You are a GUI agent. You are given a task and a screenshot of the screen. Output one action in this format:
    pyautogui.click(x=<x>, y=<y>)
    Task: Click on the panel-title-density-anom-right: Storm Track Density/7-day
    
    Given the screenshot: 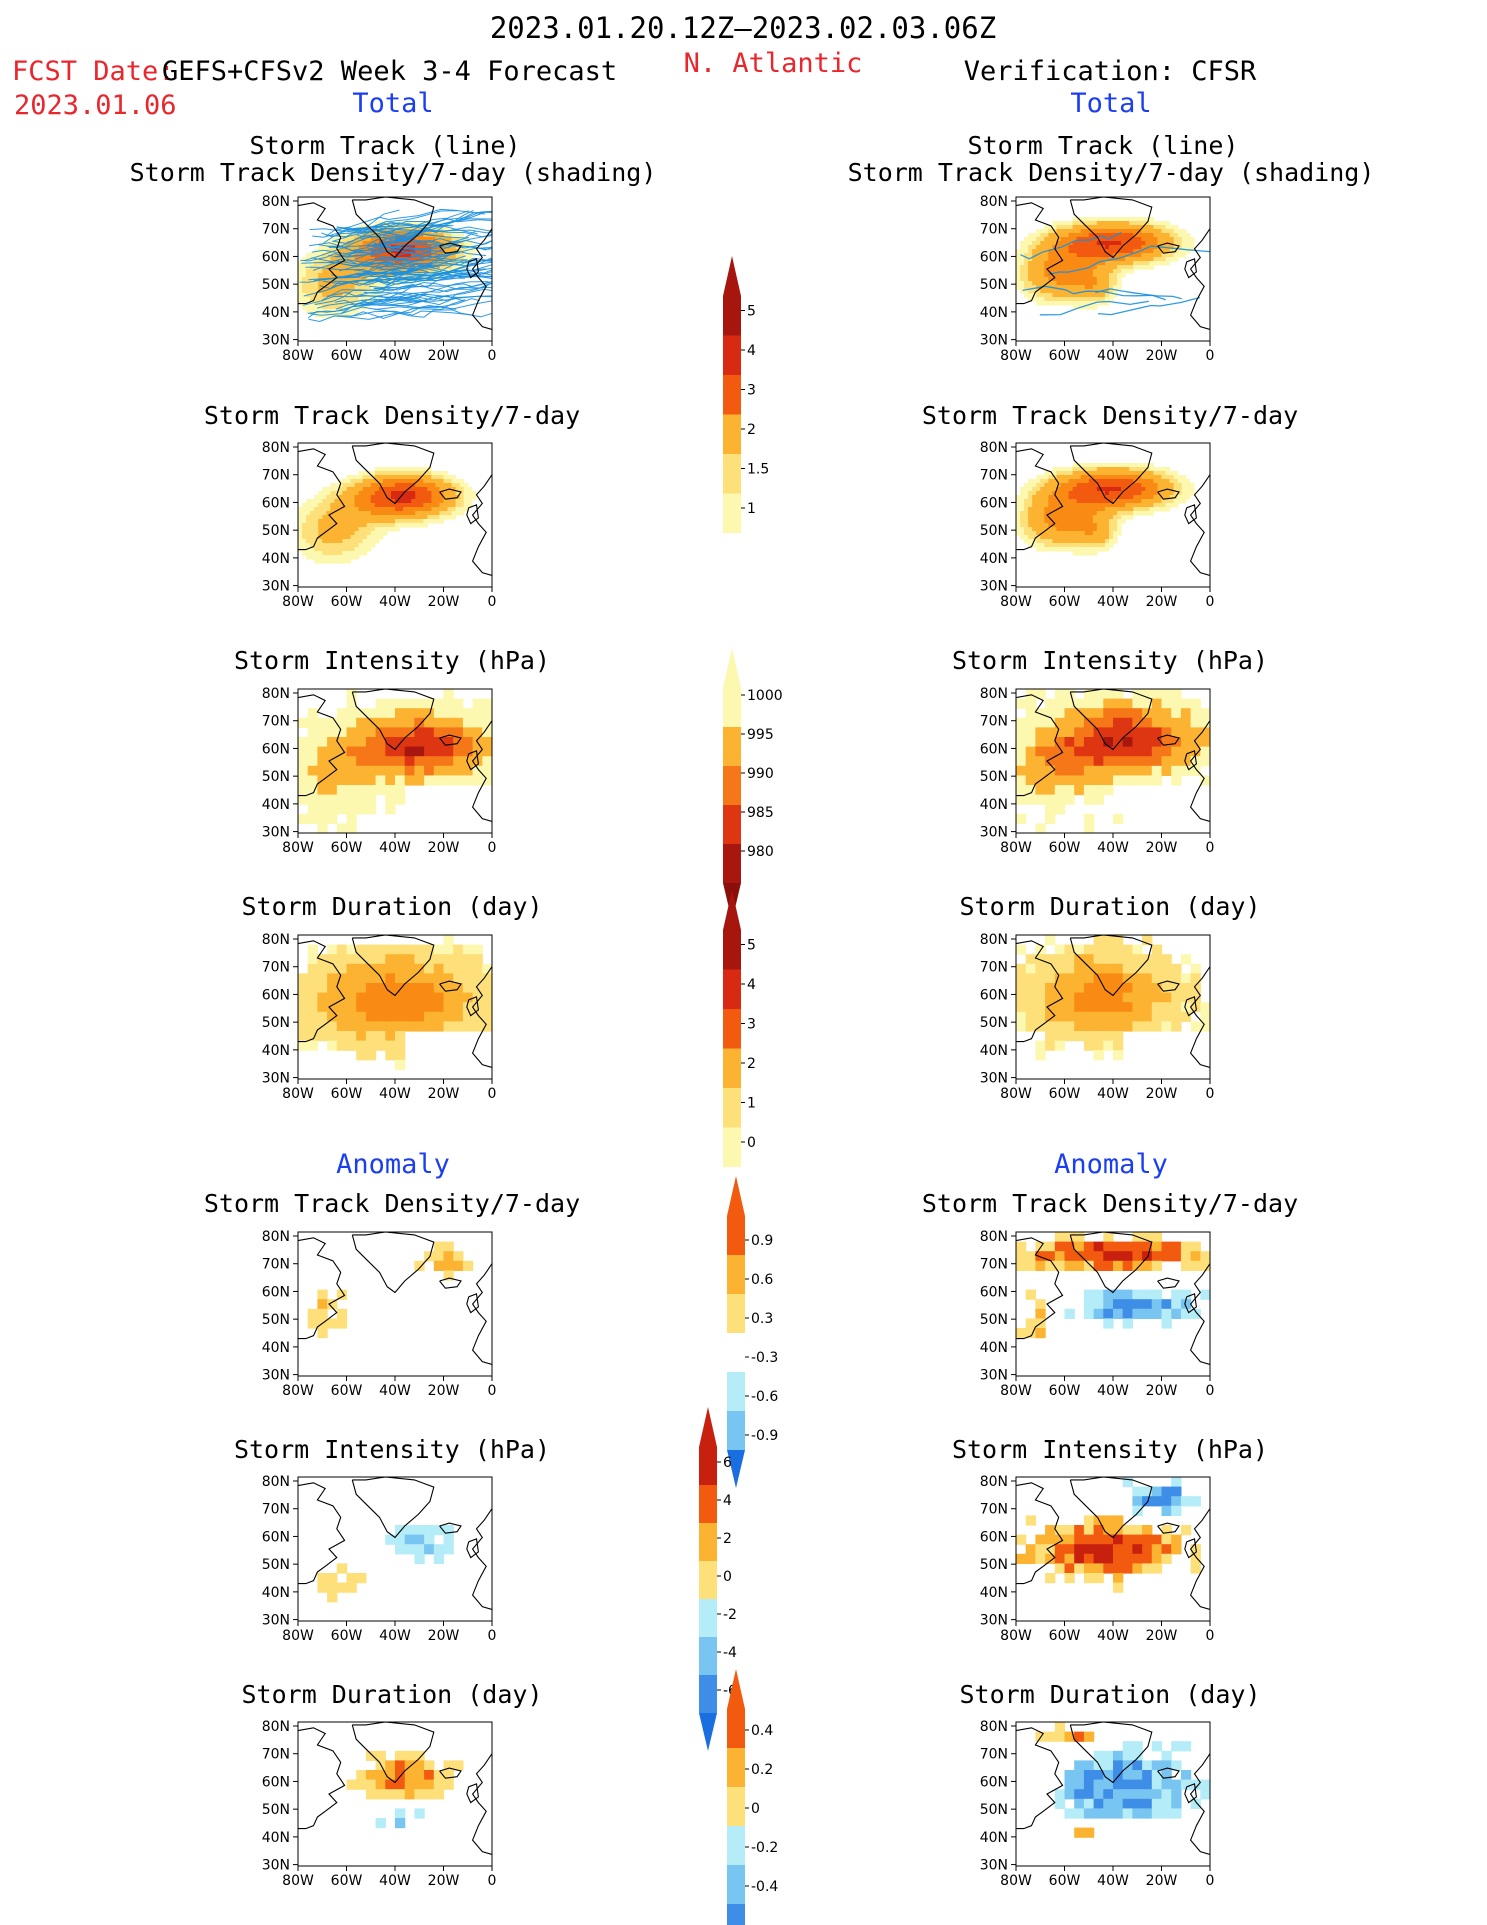 What is the action you would take?
    pyautogui.click(x=1110, y=1203)
    